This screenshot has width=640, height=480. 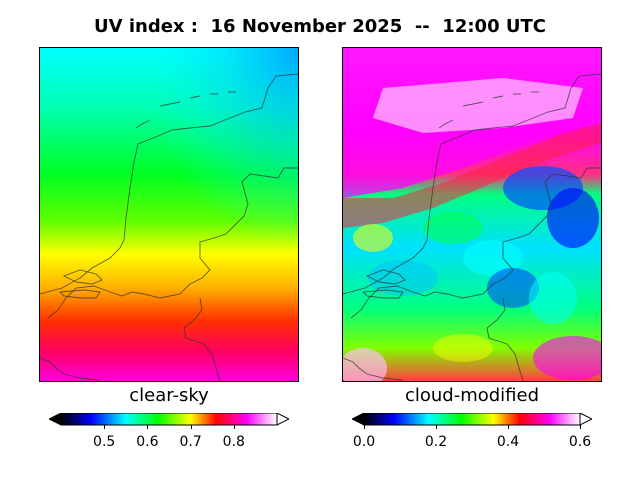 What do you see at coordinates (190, 442) in the screenshot?
I see `clear-sky-tick-label: 0.7` at bounding box center [190, 442].